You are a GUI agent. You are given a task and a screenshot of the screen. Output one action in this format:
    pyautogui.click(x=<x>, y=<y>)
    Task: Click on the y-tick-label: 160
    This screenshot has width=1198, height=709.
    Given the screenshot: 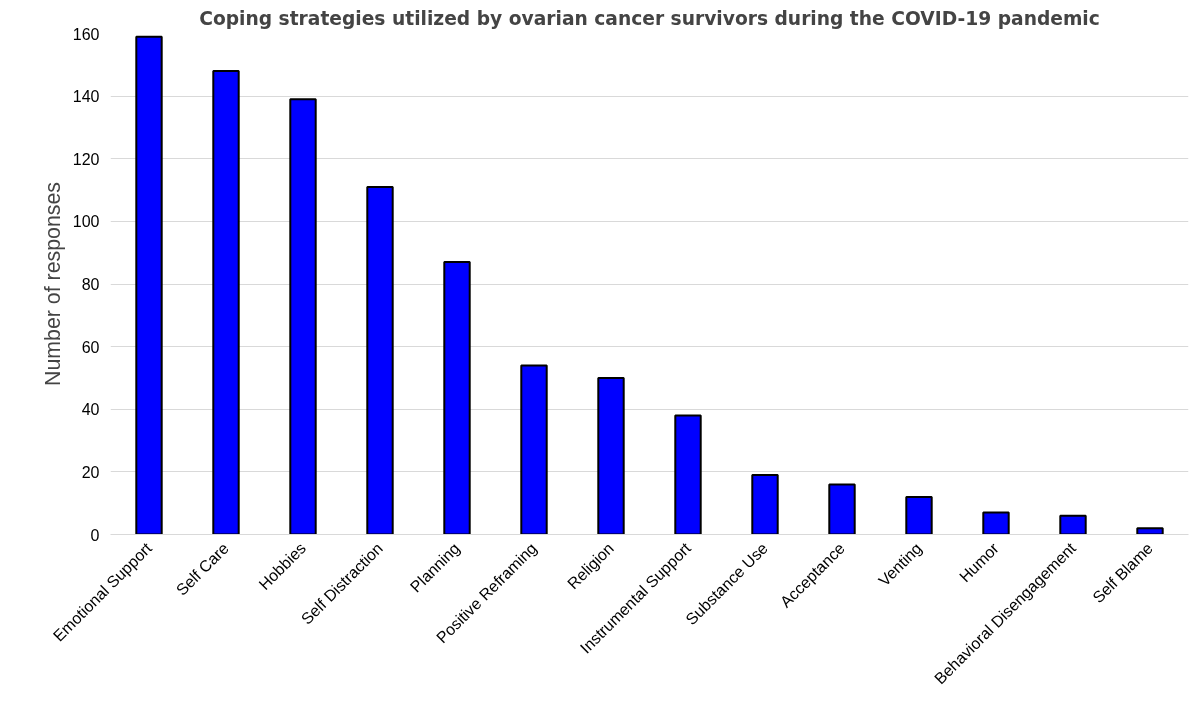 What is the action you would take?
    pyautogui.click(x=86, y=34)
    